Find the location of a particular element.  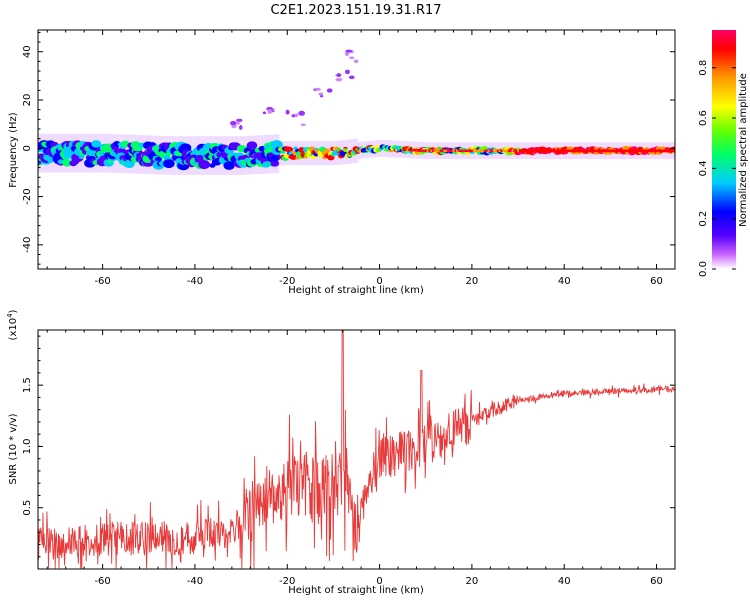

snr-multiplier: (x104) is located at coordinates (12, 324).